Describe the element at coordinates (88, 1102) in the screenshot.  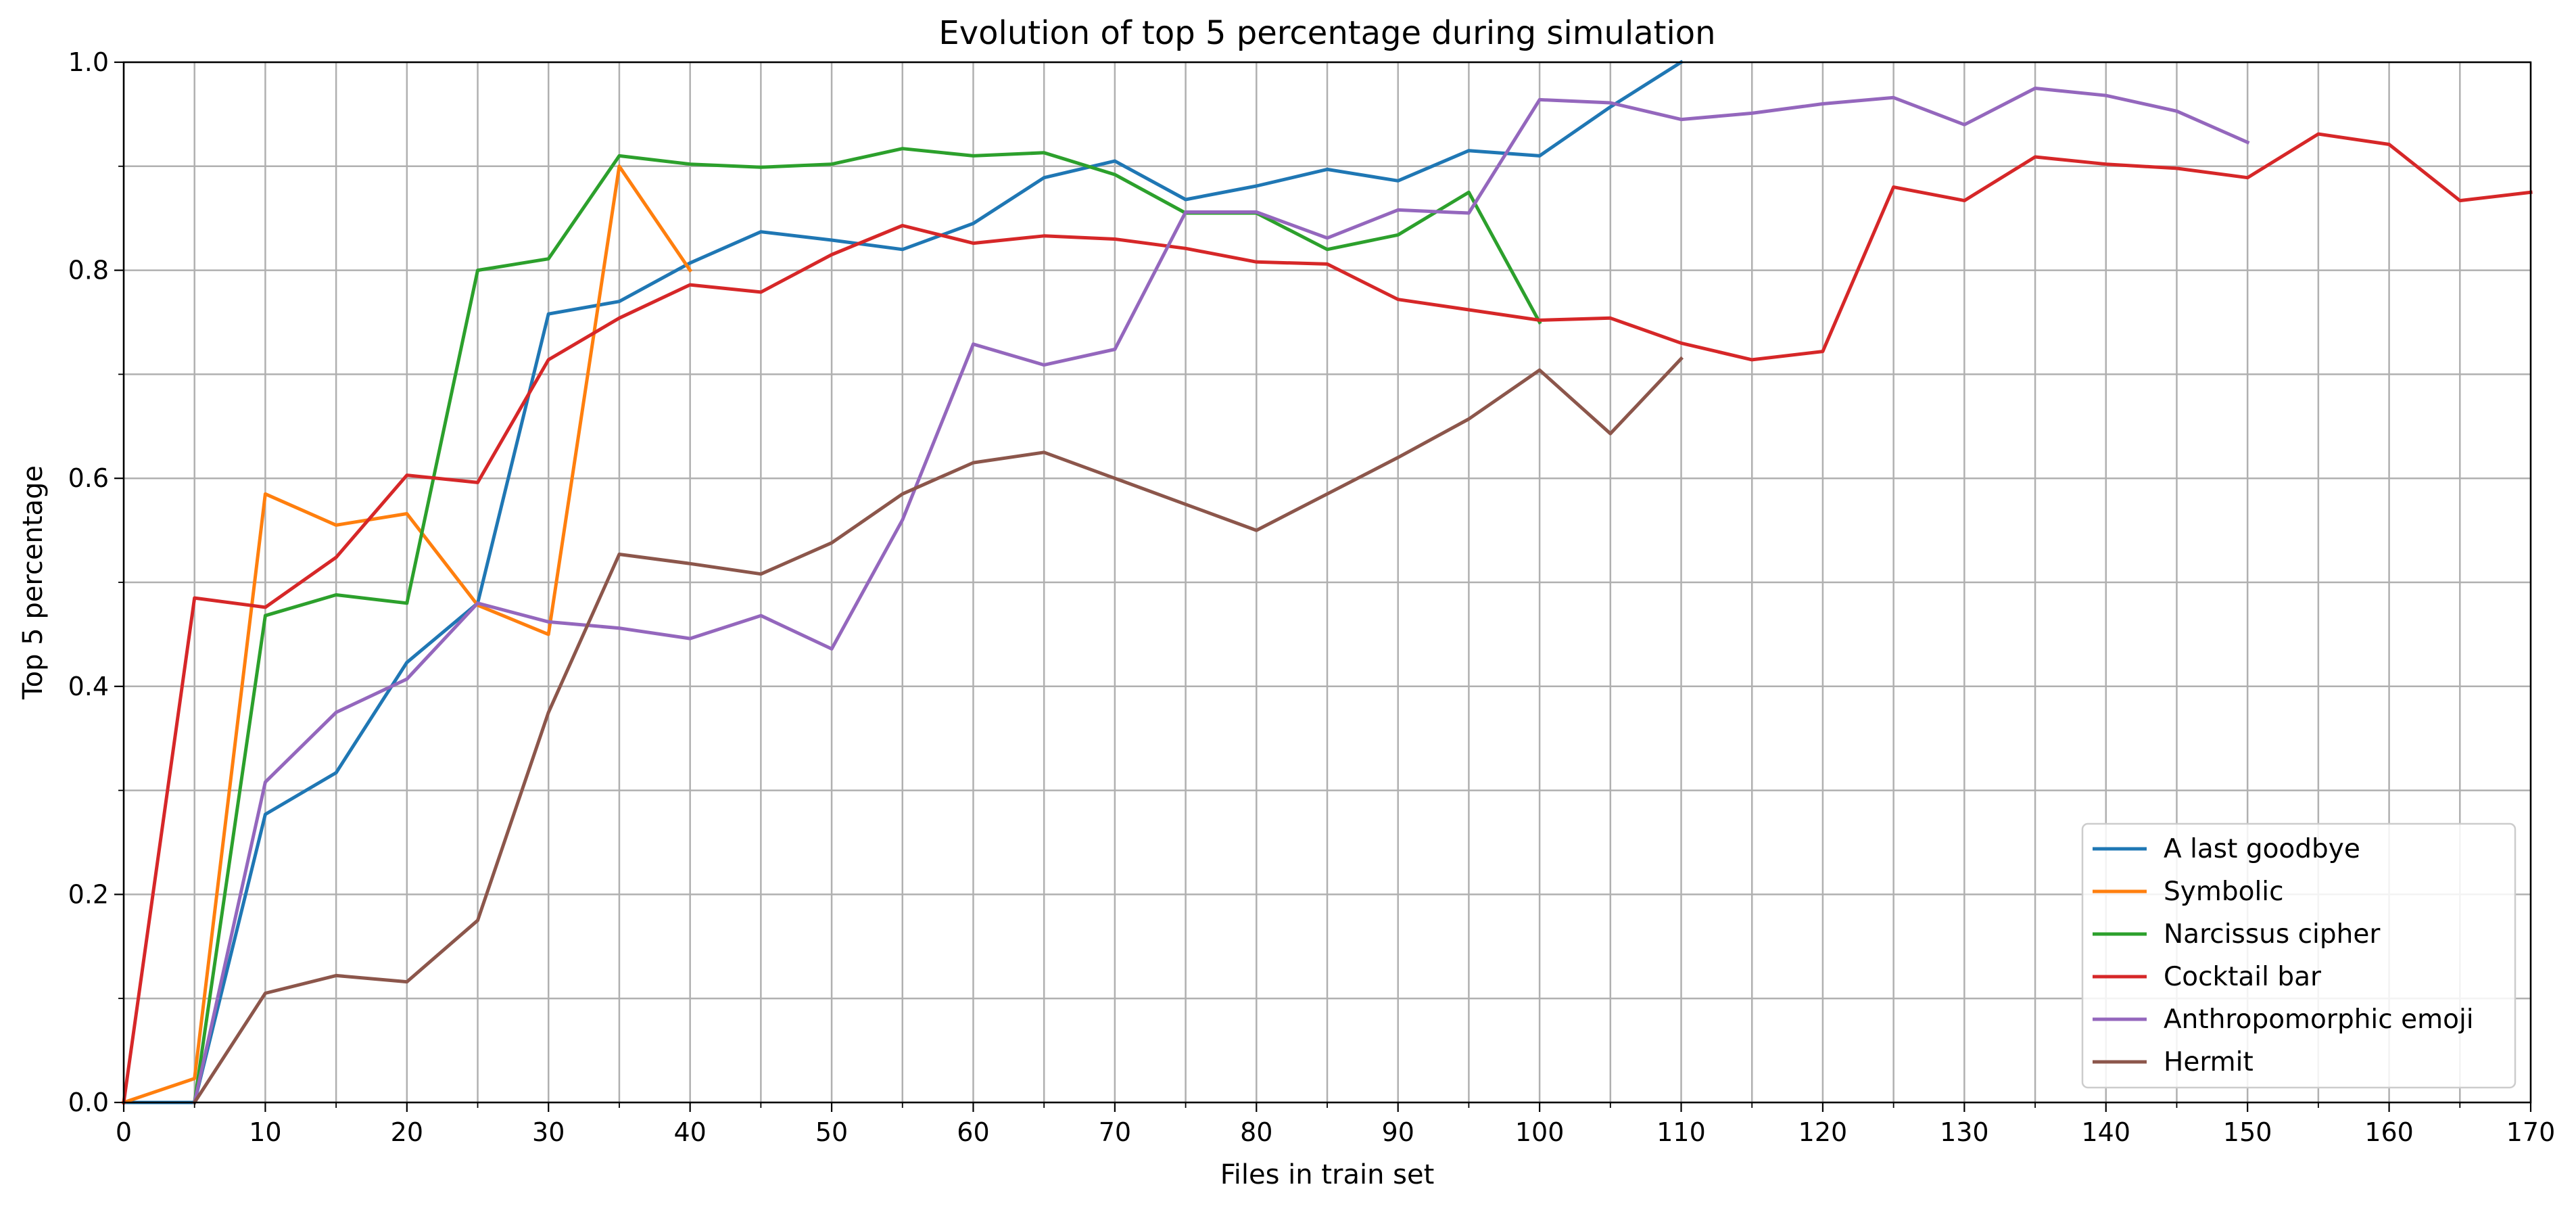
I see `y-tick-label: 0.0` at that location.